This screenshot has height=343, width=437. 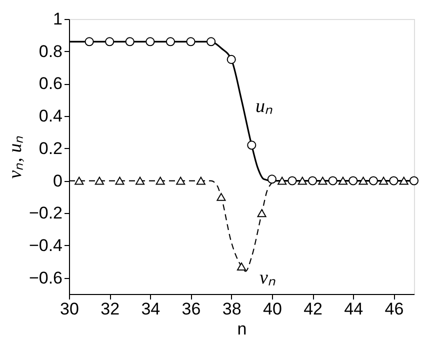 What do you see at coordinates (57, 19) in the screenshot?
I see `y-tick-label: 1` at bounding box center [57, 19].